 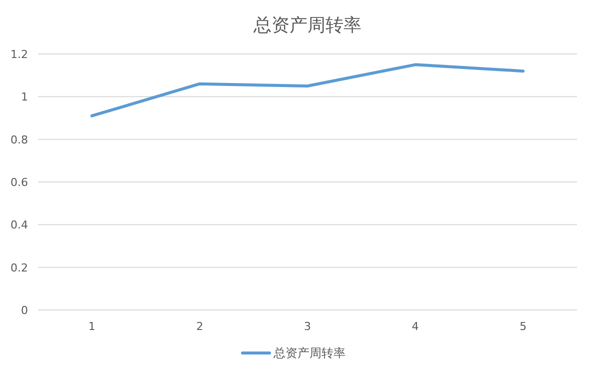 What do you see at coordinates (415, 326) in the screenshot?
I see `x-tick-label: 4` at bounding box center [415, 326].